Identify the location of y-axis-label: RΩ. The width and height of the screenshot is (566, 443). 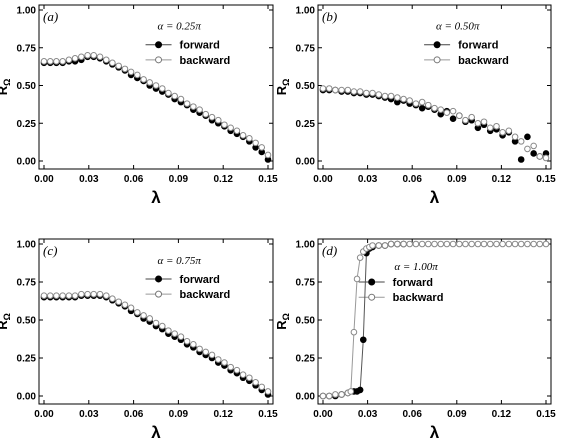
(6, 87).